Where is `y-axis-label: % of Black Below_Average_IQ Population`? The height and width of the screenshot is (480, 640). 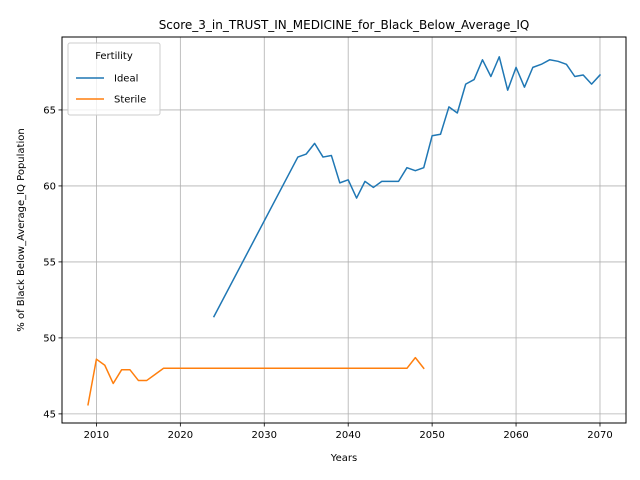 y-axis-label: % of Black Below_Average_IQ Population is located at coordinates (21, 229).